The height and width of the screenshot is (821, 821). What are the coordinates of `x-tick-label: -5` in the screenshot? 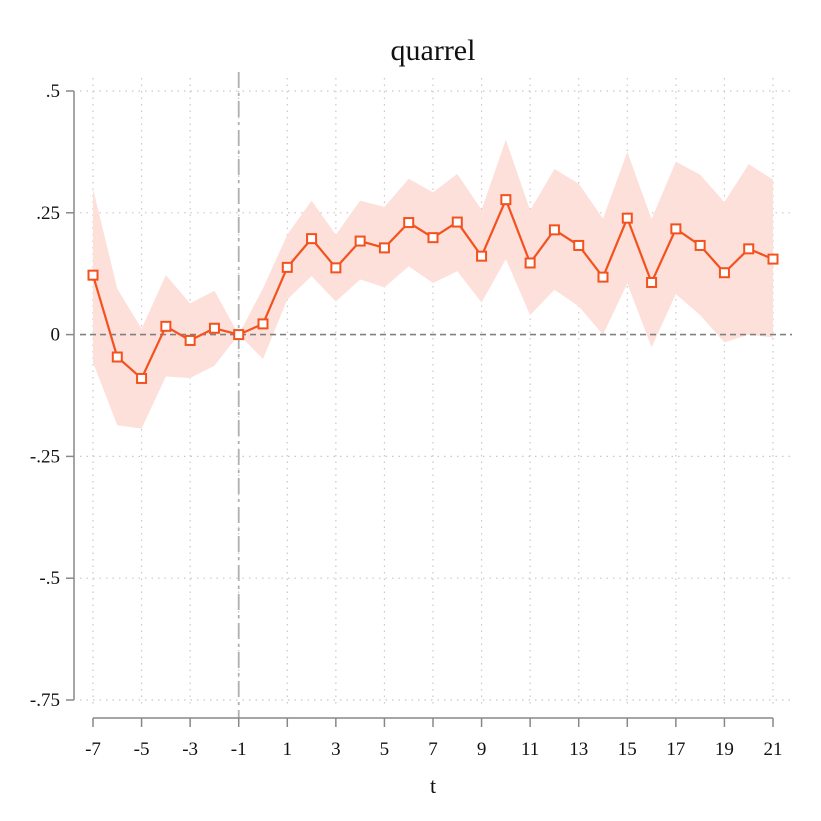 It's located at (142, 749).